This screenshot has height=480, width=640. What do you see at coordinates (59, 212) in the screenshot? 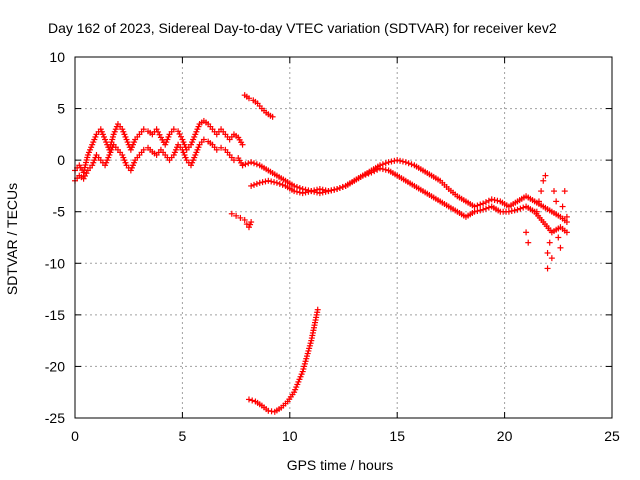
I see `y-tick-label: -5` at bounding box center [59, 212].